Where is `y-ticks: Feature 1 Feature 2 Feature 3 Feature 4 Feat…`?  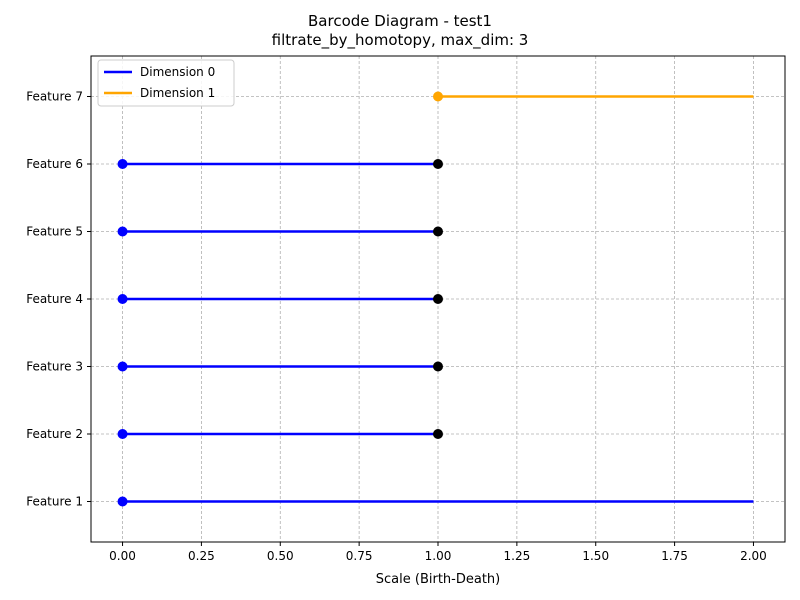 y-ticks: Feature 1 Feature 2 Feature 3 Feature 4 Feat… is located at coordinates (58, 299).